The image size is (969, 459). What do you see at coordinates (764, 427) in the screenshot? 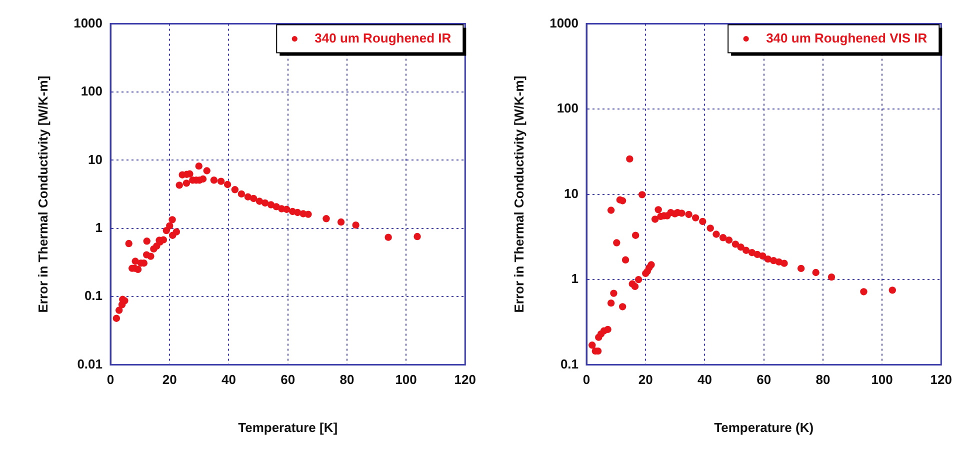
I see `x-axis-title: Temperature (K)` at bounding box center [764, 427].